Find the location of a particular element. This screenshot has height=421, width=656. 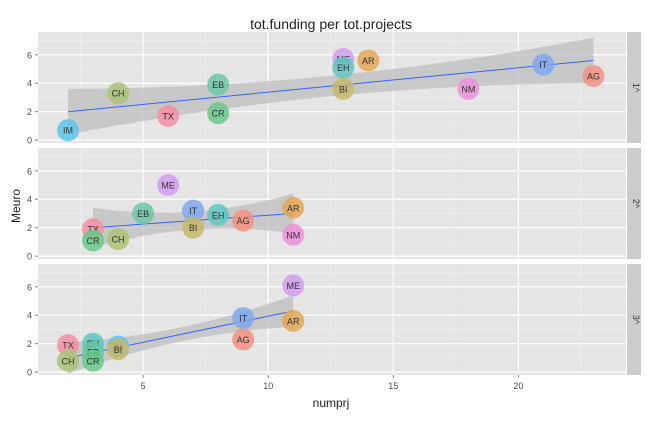

point-label: IM is located at coordinates (68, 131).